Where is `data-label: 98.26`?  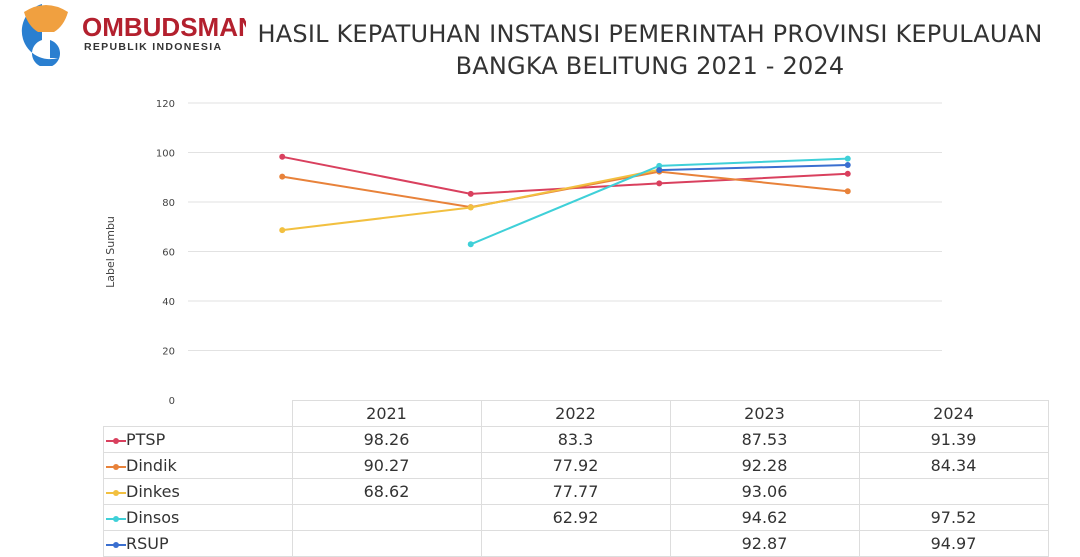 data-label: 98.26 is located at coordinates (386, 439).